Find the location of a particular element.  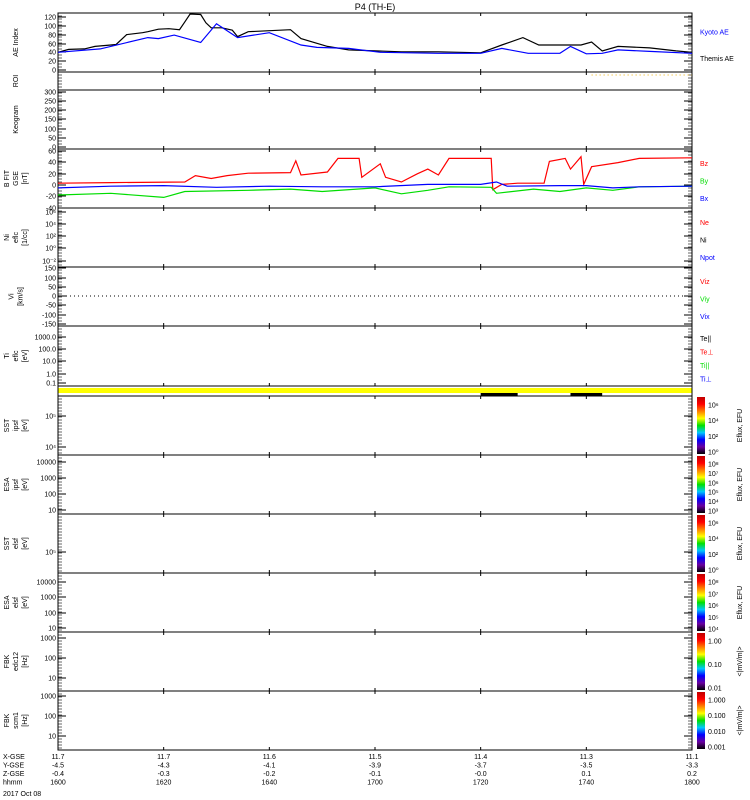

y-axis-label: Ni is located at coordinates (7, 237).